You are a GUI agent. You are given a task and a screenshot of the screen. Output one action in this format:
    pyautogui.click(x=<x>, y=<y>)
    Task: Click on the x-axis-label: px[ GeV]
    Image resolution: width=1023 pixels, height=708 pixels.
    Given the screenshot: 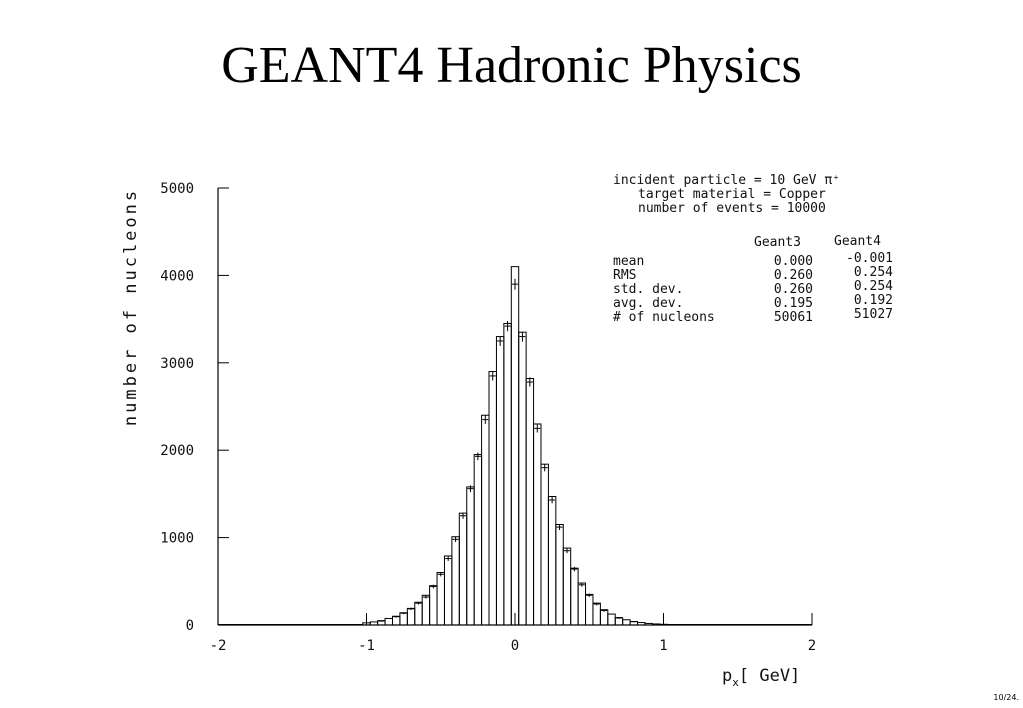 What is the action you would take?
    pyautogui.click(x=761, y=677)
    